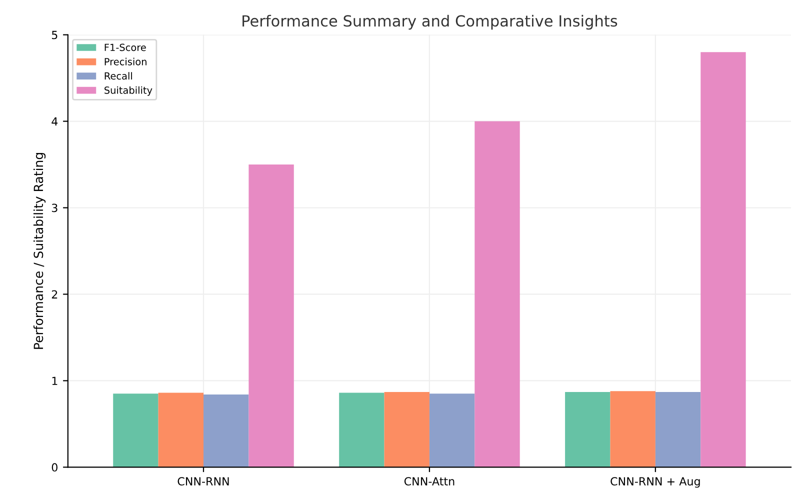  Describe the element at coordinates (55, 121) in the screenshot. I see `y-tick-label: 4` at that location.